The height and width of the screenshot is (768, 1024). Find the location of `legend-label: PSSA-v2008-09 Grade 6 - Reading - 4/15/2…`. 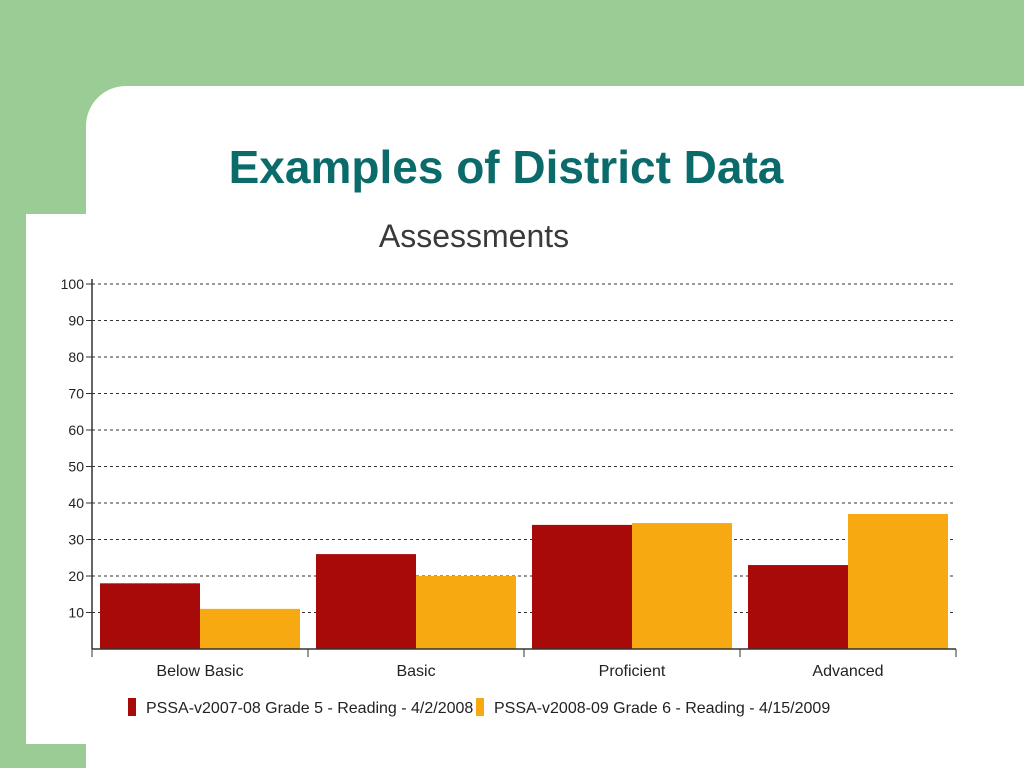

legend-label: PSSA-v2008-09 Grade 6 - Reading - 4/15/2… is located at coordinates (662, 708).